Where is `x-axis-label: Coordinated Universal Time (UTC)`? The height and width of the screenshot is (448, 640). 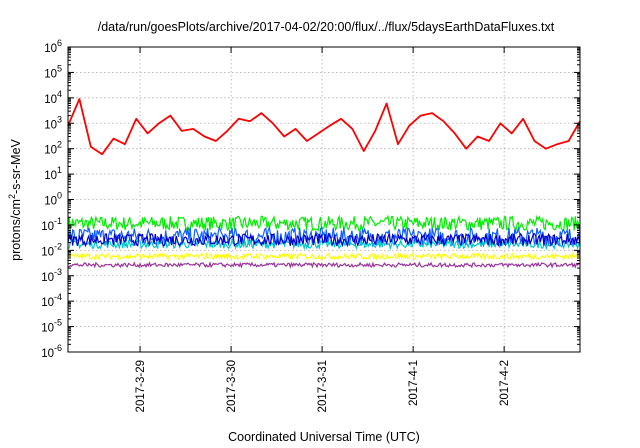 x-axis-label: Coordinated Universal Time (UTC) is located at coordinates (324, 437).